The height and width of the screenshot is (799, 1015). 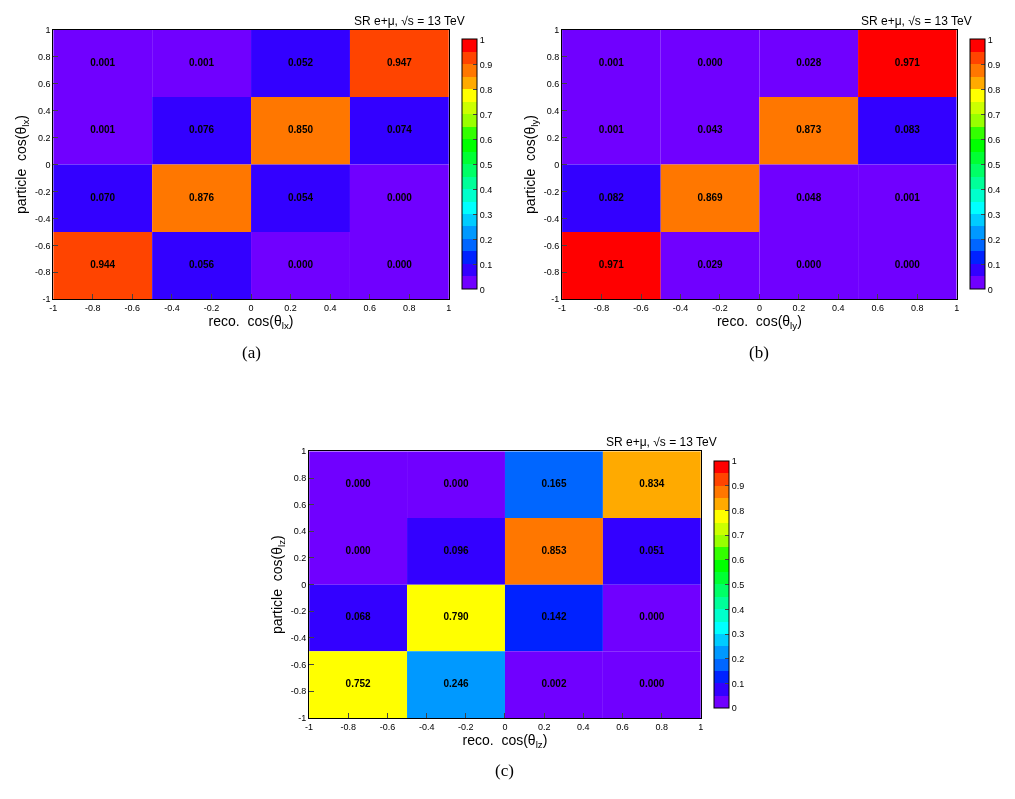 What do you see at coordinates (652, 550) in the screenshot?
I see `data-label: 0.051` at bounding box center [652, 550].